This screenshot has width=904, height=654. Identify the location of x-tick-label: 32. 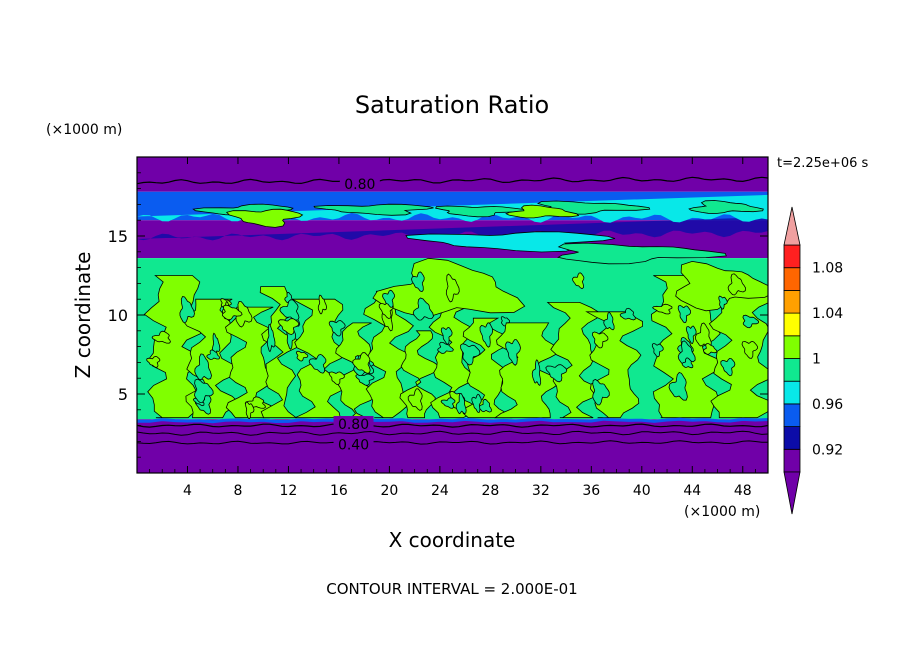
(541, 491).